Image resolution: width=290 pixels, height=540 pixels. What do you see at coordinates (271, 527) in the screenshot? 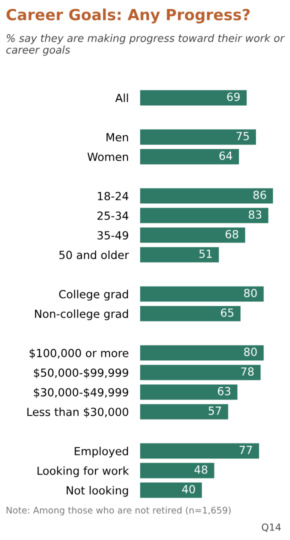
I see `text: Q14` at bounding box center [271, 527].